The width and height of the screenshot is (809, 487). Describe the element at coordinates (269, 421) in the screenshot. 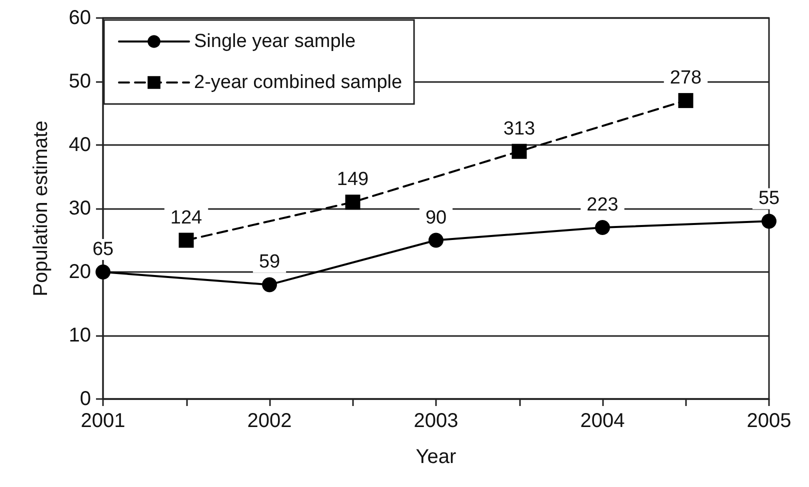

I see `x-tick-label: 2002` at that location.